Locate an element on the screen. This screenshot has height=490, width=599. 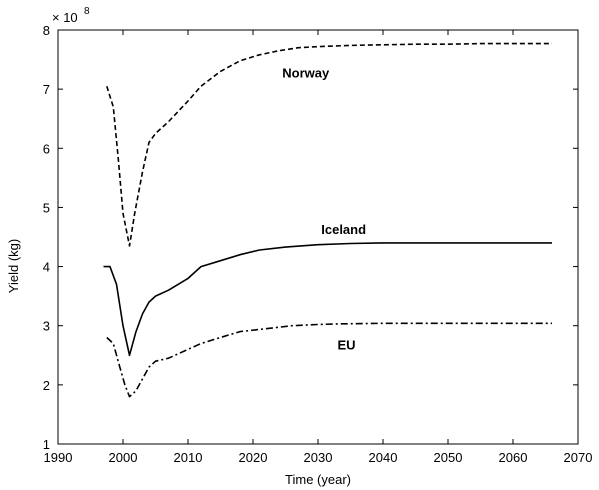
x-tick-label: 2050 is located at coordinates (448, 457).